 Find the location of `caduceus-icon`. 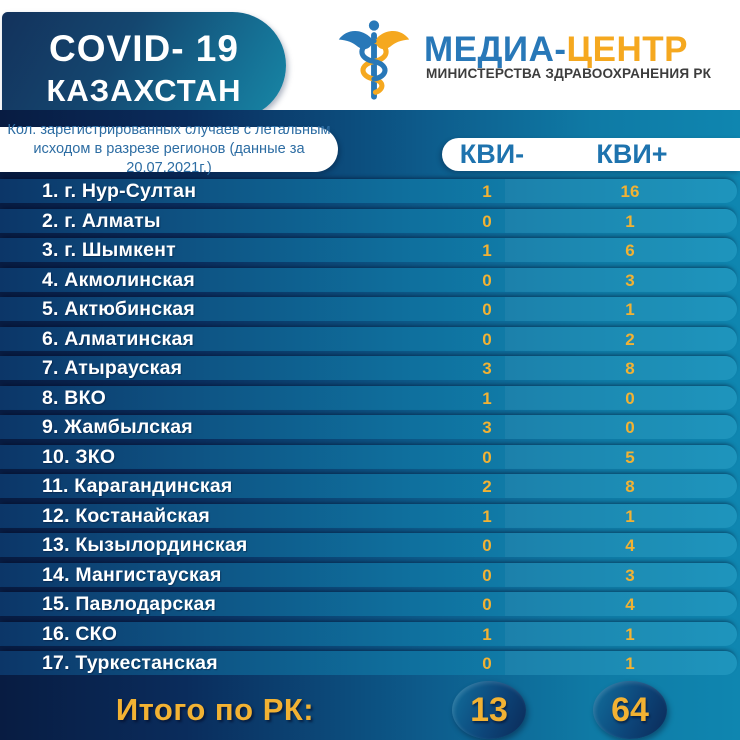

caduceus-icon is located at coordinates (374, 60).